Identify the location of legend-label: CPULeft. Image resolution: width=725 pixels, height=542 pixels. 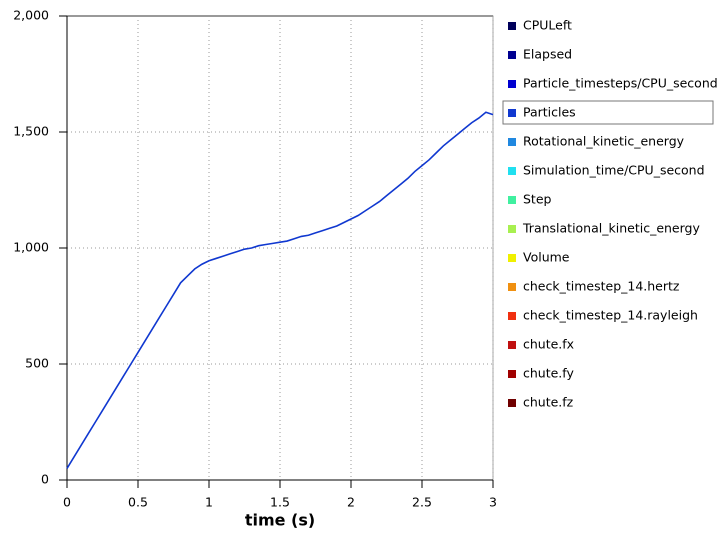
(547, 25).